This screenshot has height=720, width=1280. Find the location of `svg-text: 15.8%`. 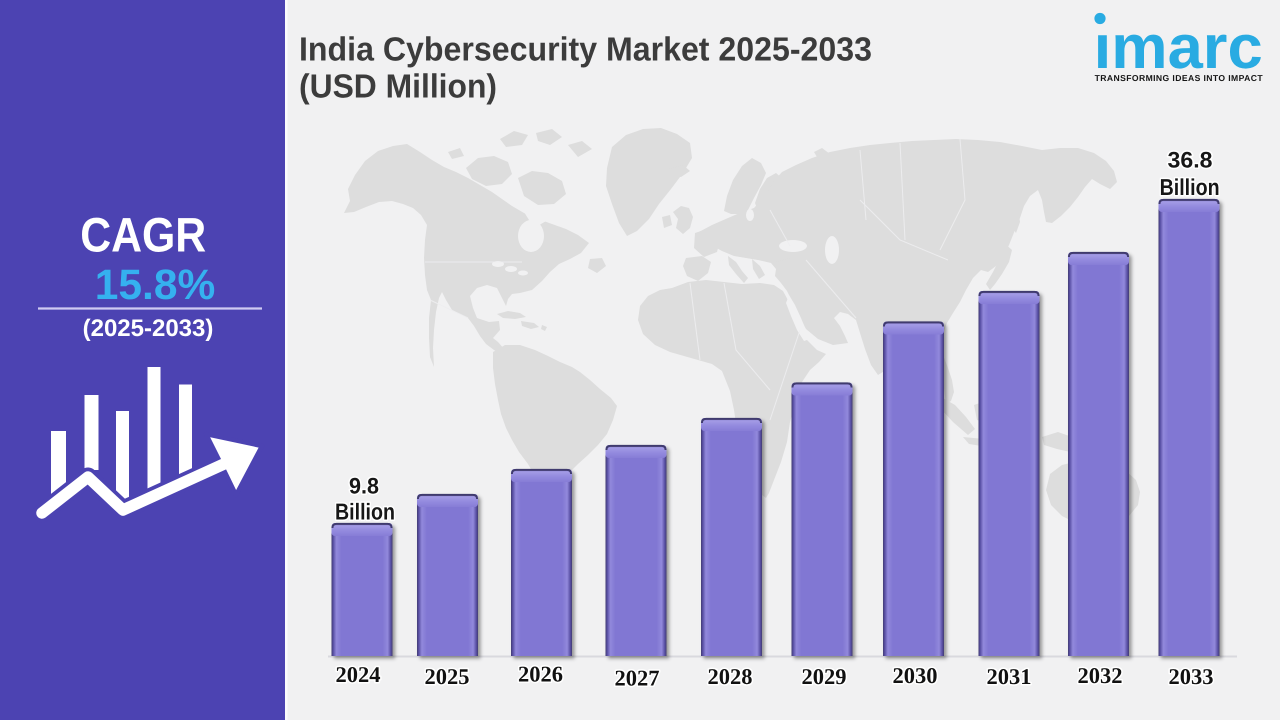

svg-text: 15.8% is located at coordinates (155, 285).